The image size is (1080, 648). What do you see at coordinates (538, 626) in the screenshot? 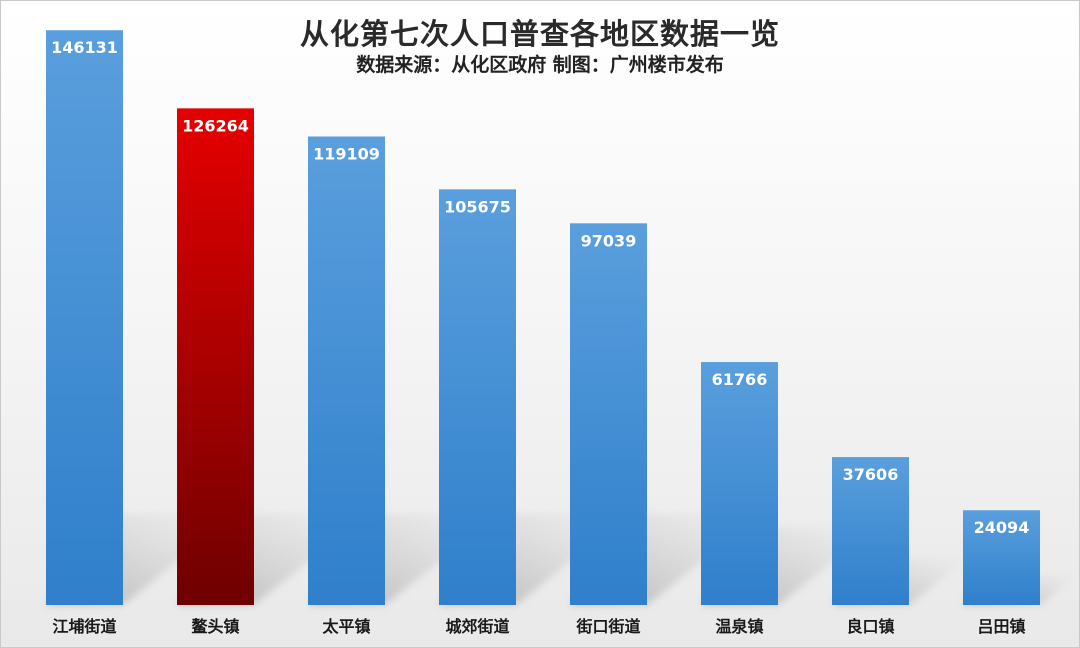
I see `category-labels-group: 江埔街道 鳌头镇 太平镇 城郊街道 街口街道 温泉镇 良口镇 吕田镇` at bounding box center [538, 626].